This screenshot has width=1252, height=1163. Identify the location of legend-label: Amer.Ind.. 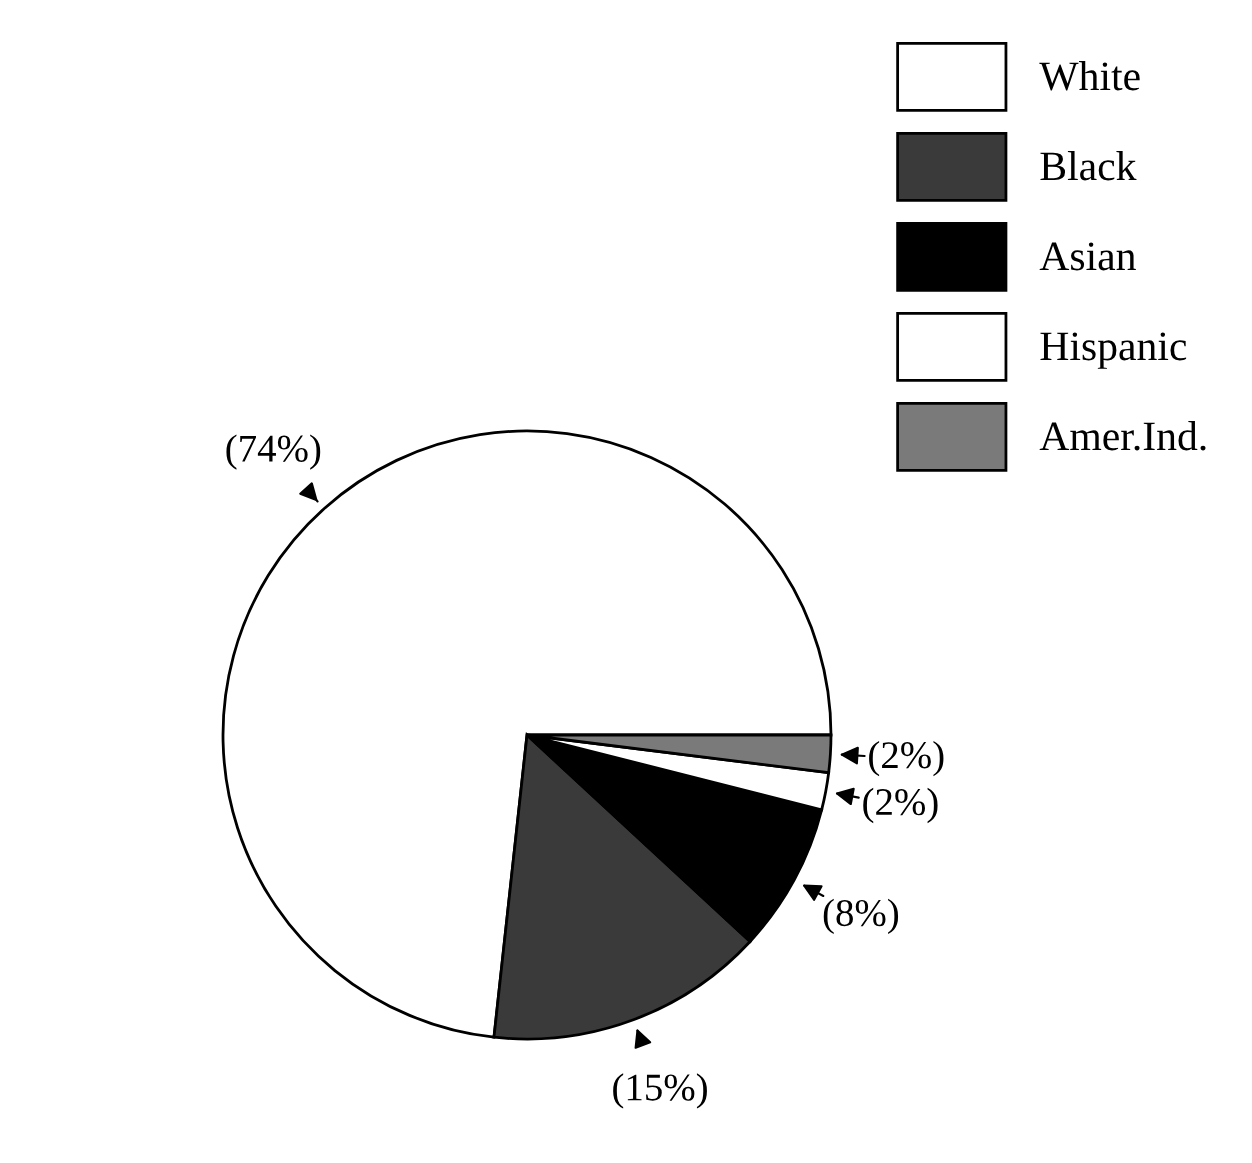
(1122, 436).